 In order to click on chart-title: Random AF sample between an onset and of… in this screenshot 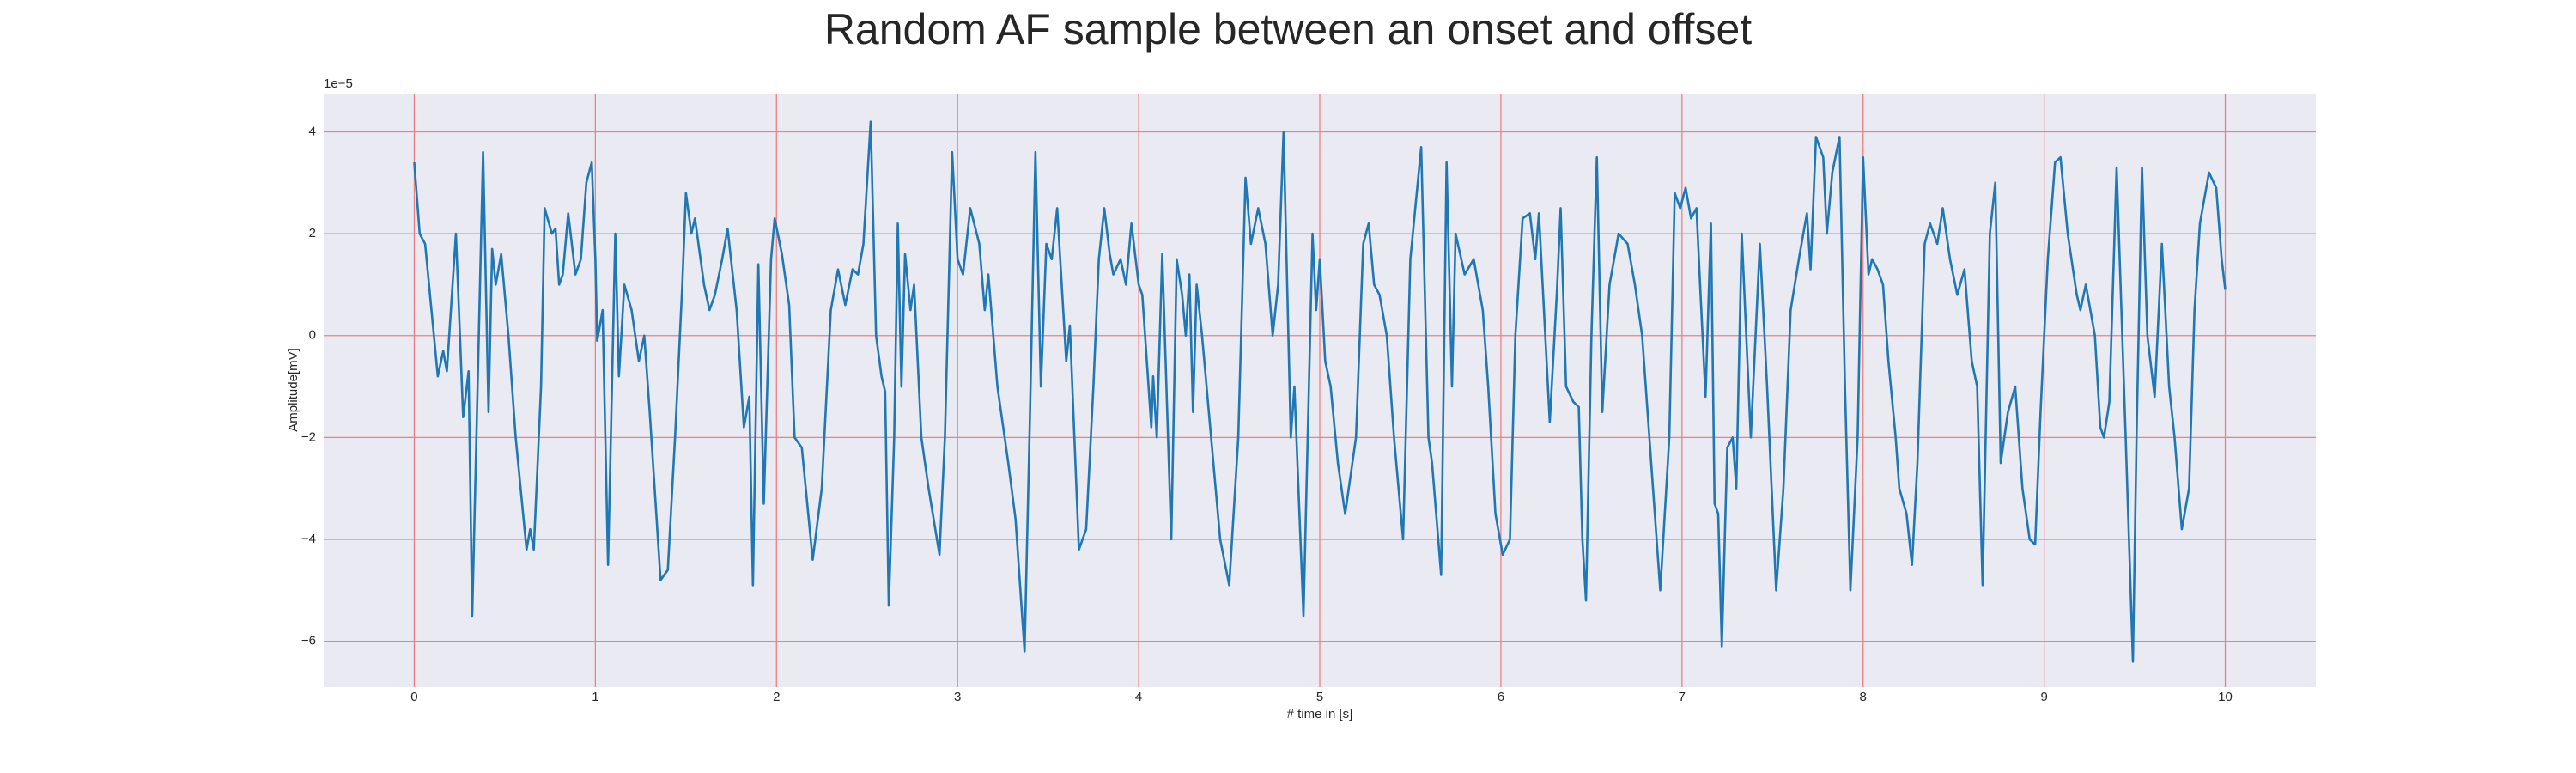, I will do `click(1288, 29)`.